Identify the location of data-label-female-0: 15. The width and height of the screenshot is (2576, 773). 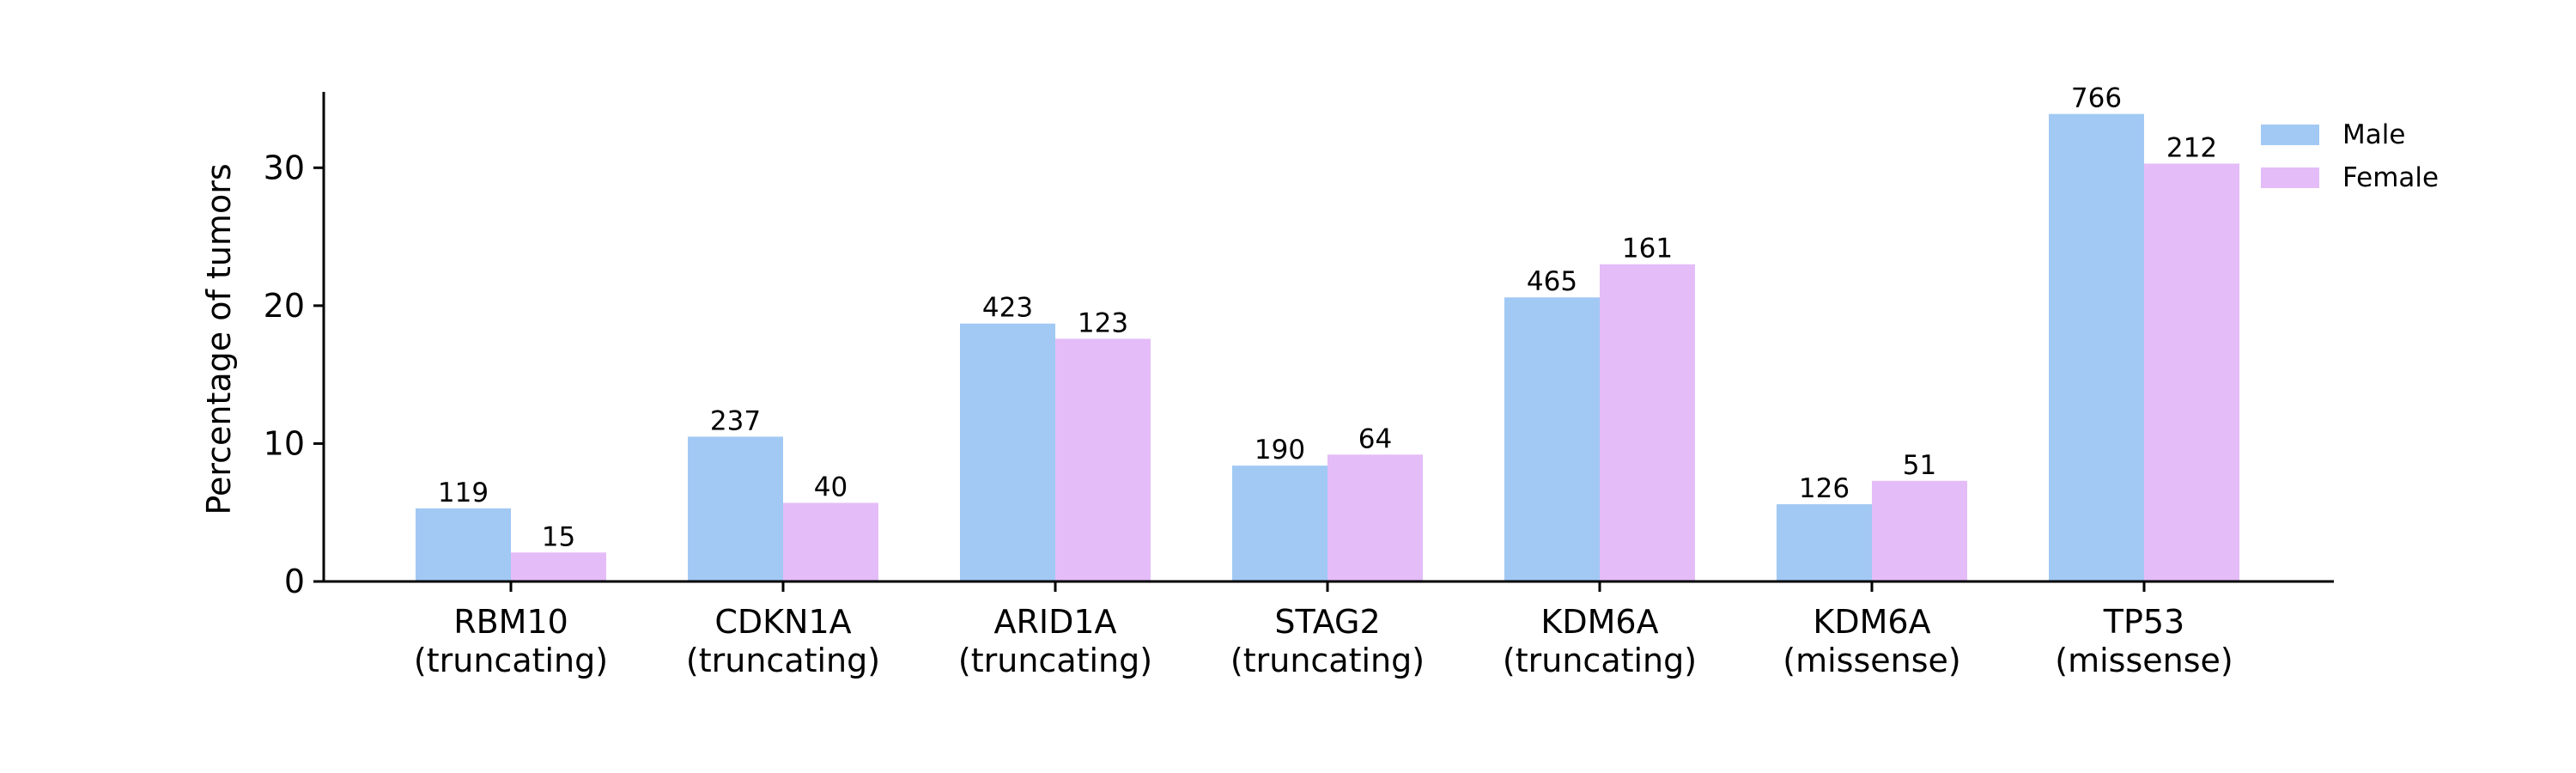
(558, 536).